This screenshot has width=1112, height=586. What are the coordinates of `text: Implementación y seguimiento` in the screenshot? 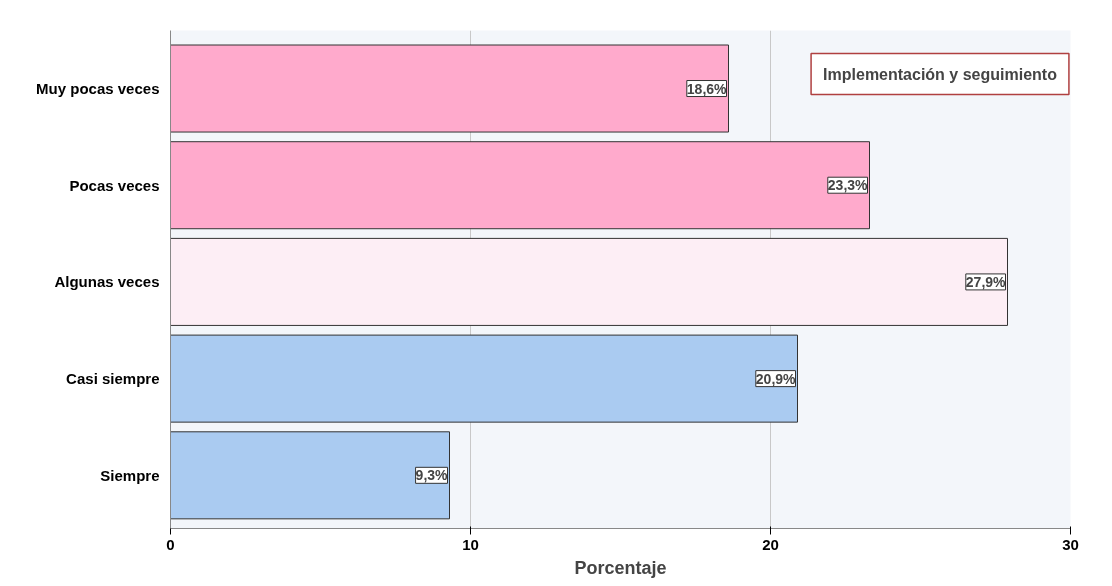 It's located at (940, 74).